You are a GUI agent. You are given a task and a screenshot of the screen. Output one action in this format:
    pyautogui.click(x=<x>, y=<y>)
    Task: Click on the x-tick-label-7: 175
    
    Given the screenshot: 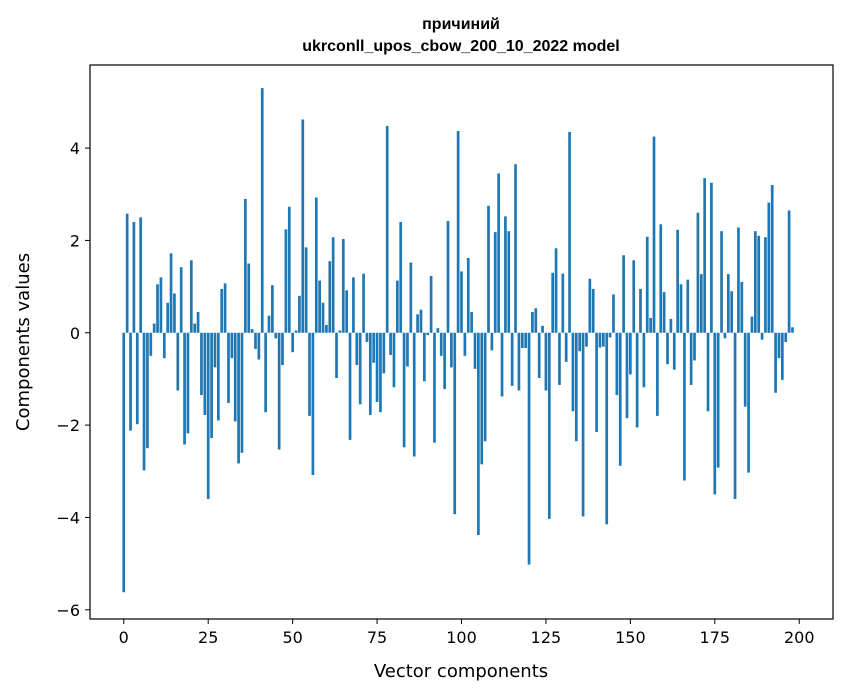 What is the action you would take?
    pyautogui.click(x=715, y=637)
    